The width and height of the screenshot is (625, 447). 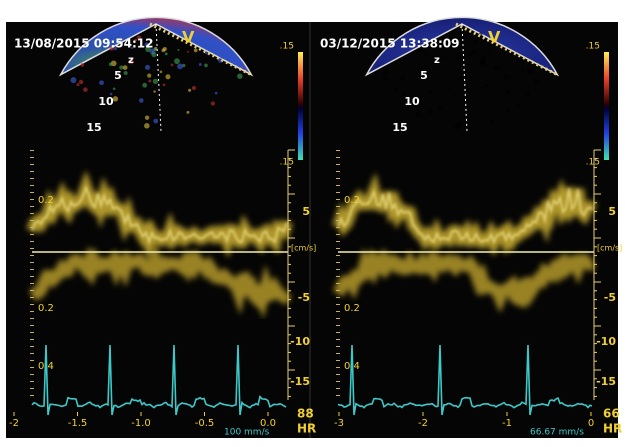 What do you see at coordinates (591, 423) in the screenshot?
I see `time-tick-label: 0` at bounding box center [591, 423].